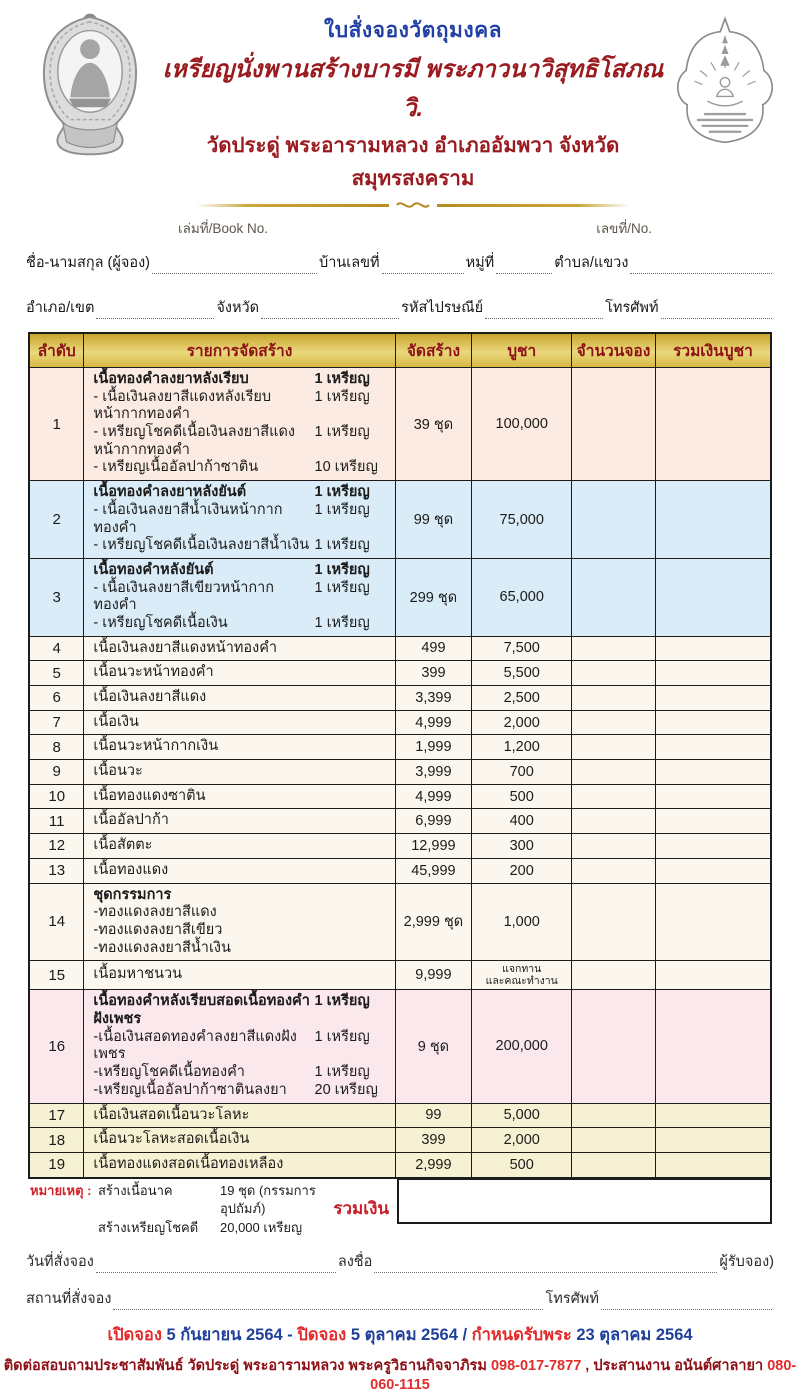 The image size is (800, 1393). What do you see at coordinates (701, 267) in the screenshot?
I see `subdistrict-fill-line` at bounding box center [701, 267].